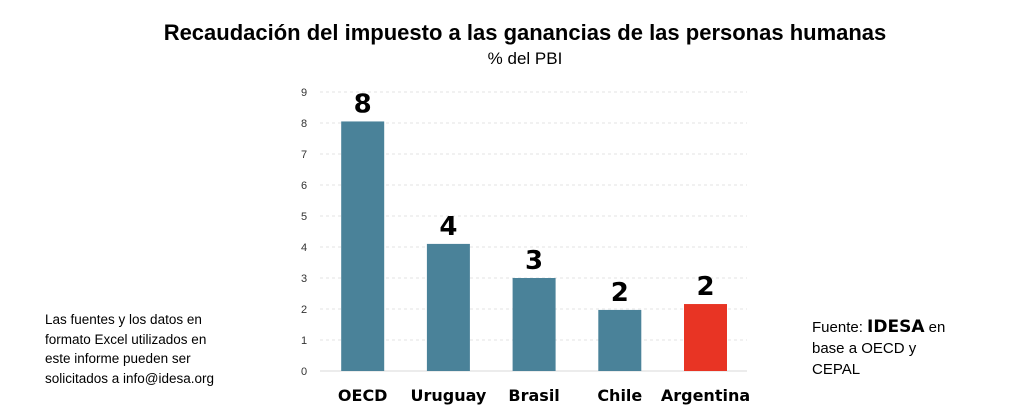 This screenshot has height=407, width=1024. I want to click on source-note: Fuente: IDESA en base a OECD y CEPAL, so click(878, 348).